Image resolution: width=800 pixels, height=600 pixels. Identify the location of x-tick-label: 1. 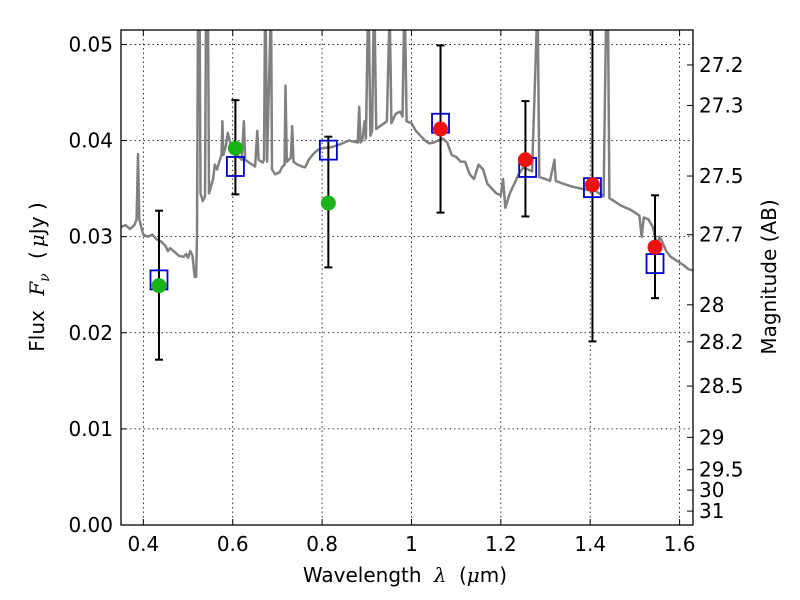
(411, 544).